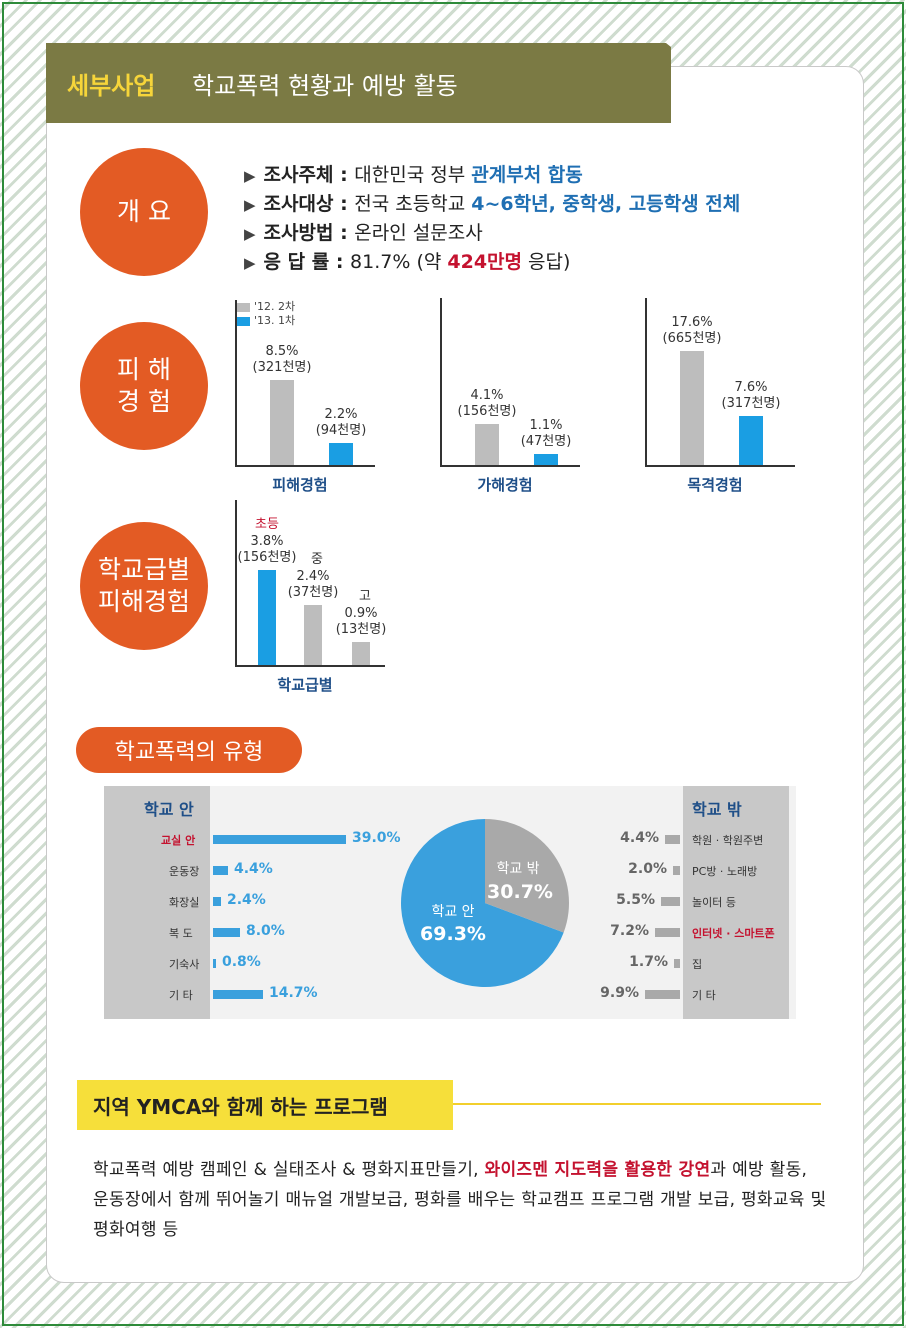 Image resolution: width=906 pixels, height=1328 pixels. What do you see at coordinates (243, 321) in the screenshot?
I see `legend-swatch-curr` at bounding box center [243, 321].